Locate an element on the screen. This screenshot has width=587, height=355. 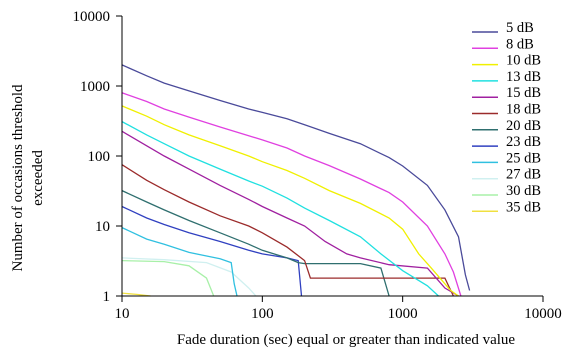
legend-label: 30 dB is located at coordinates (523, 191).